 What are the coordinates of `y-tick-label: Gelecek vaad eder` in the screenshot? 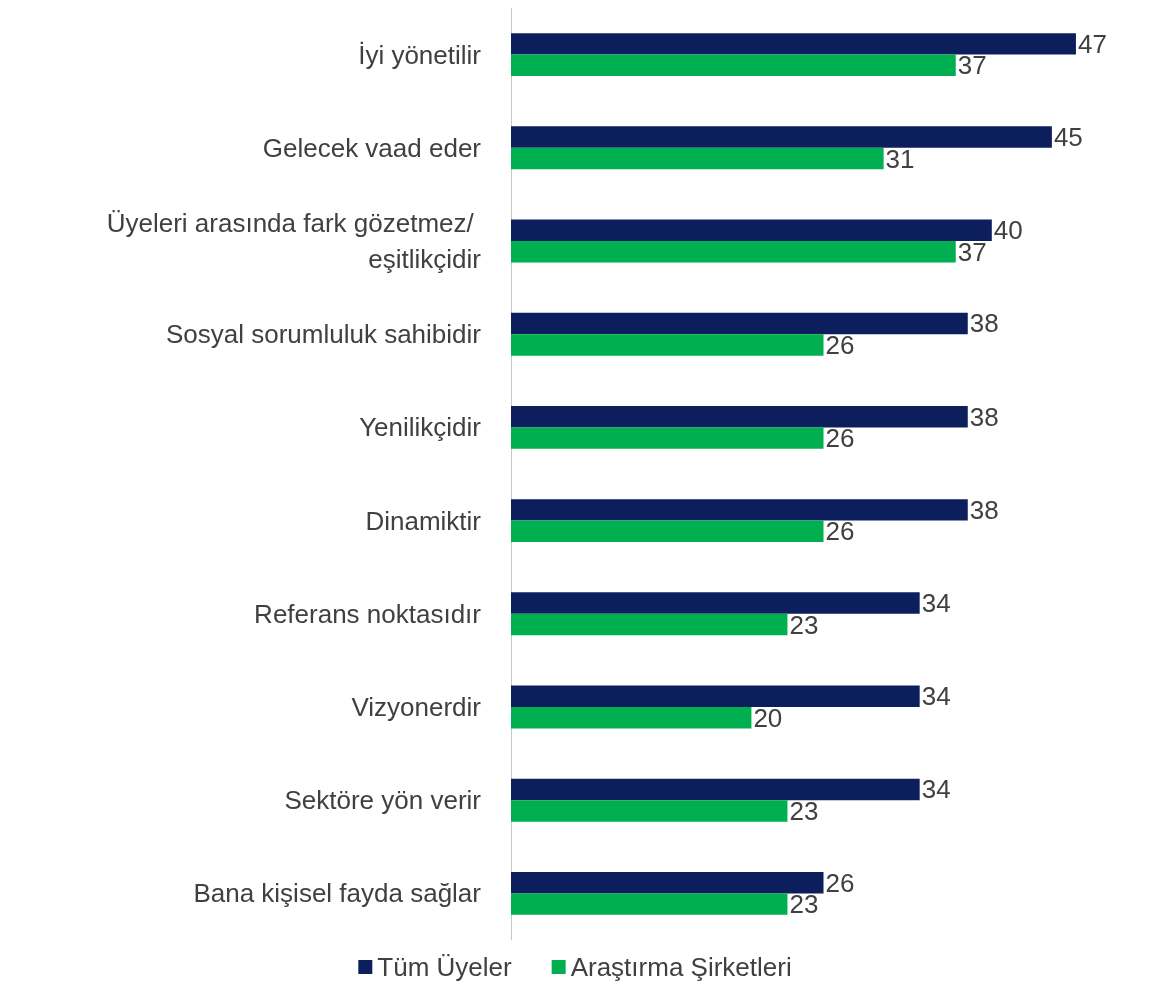 It's located at (372, 147).